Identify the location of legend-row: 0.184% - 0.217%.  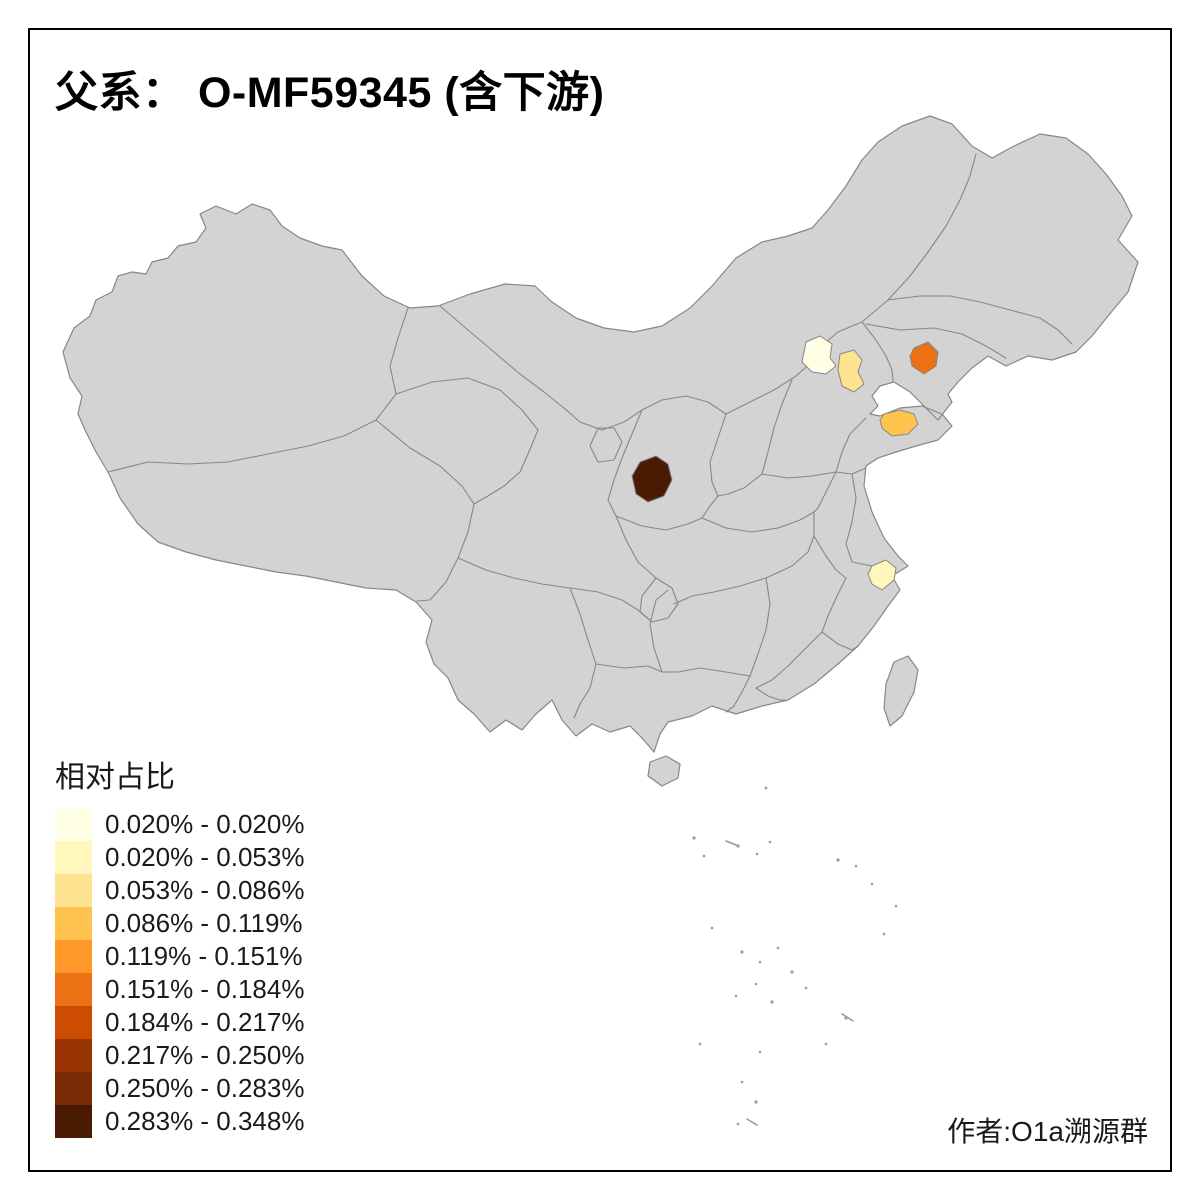
(179, 1022).